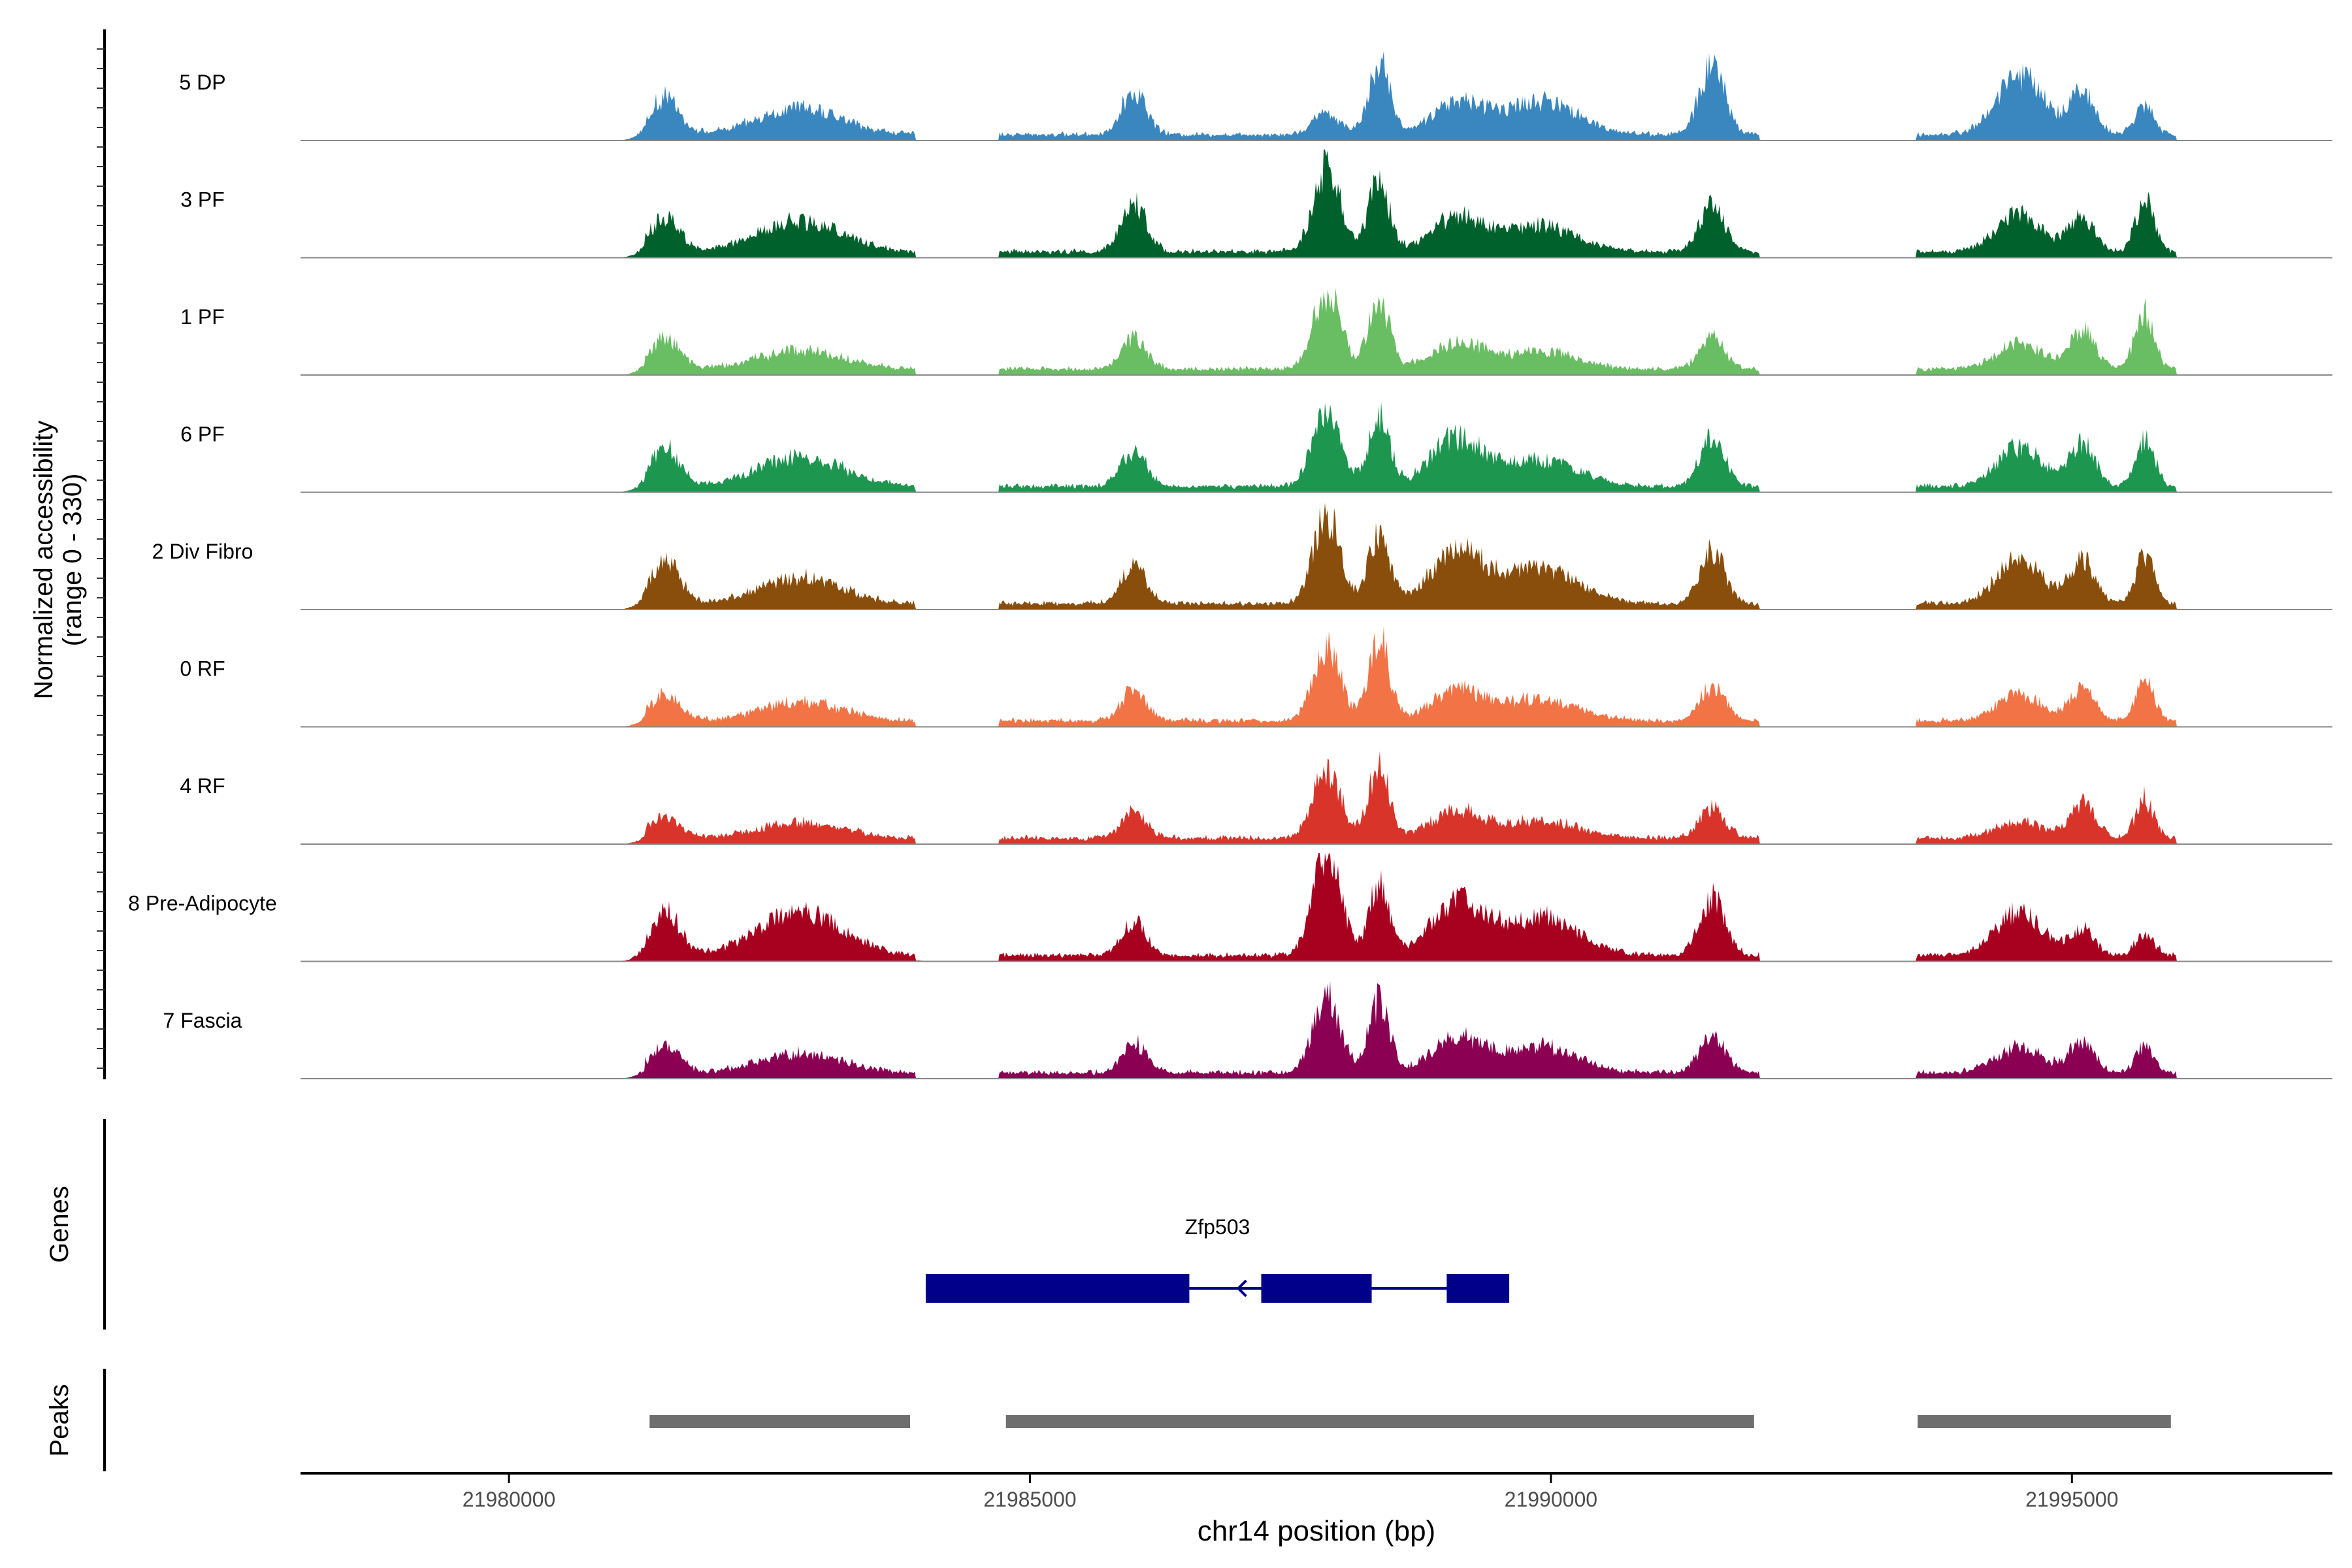  I want to click on peaks-track-label: Peaks, so click(59, 1420).